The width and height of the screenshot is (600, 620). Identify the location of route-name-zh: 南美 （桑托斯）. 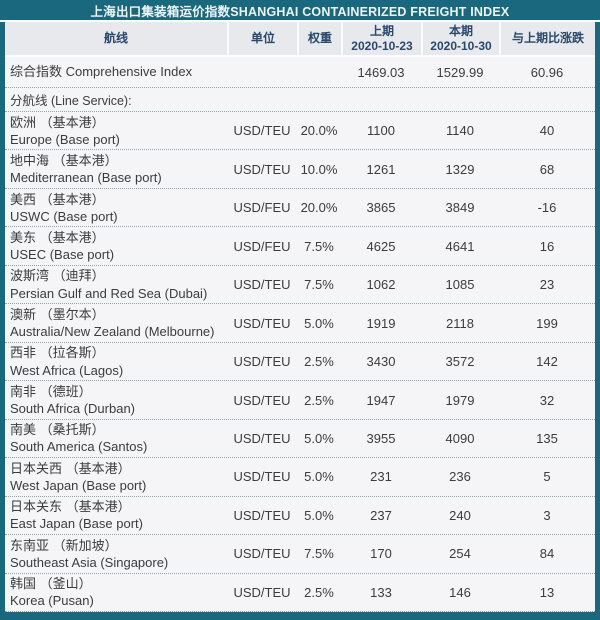
(57, 430).